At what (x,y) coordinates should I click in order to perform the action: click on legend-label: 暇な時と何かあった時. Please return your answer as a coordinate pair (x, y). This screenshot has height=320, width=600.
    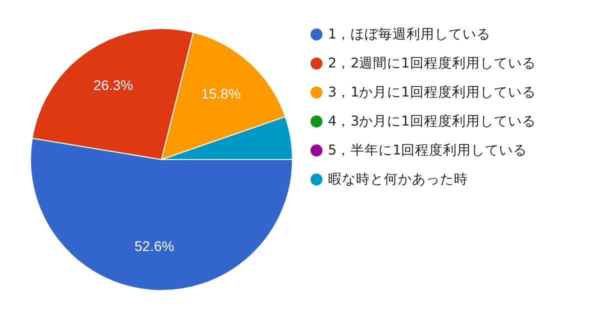
    Looking at the image, I should click on (398, 180).